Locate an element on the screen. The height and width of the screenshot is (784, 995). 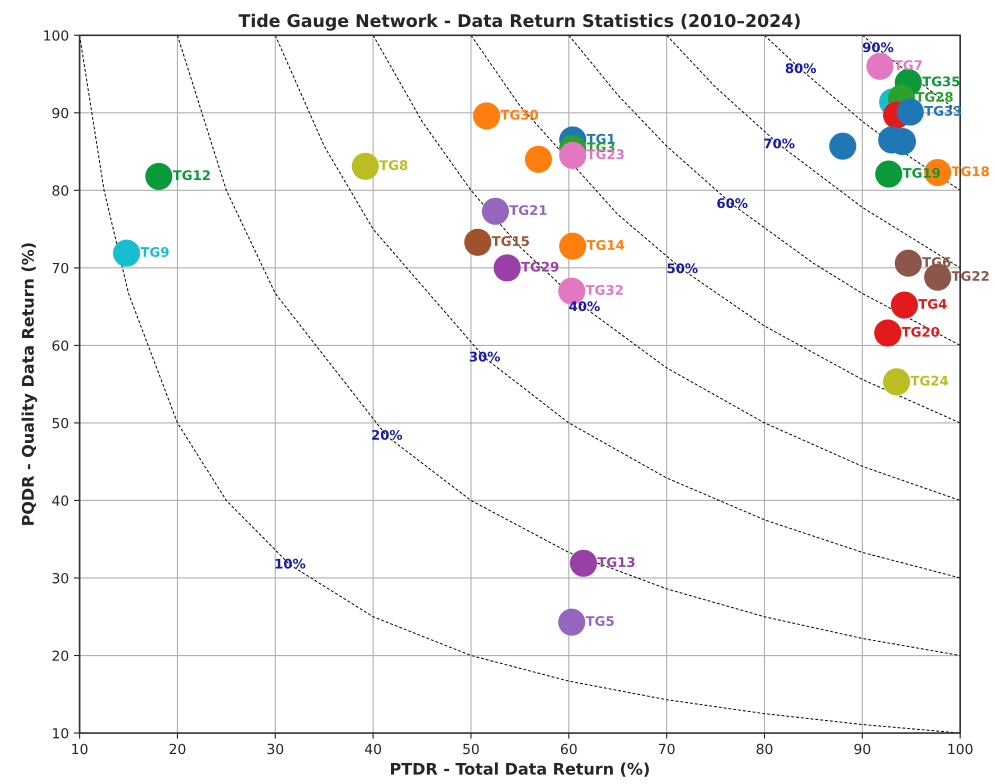
x-tick-label: 100 is located at coordinates (960, 749).